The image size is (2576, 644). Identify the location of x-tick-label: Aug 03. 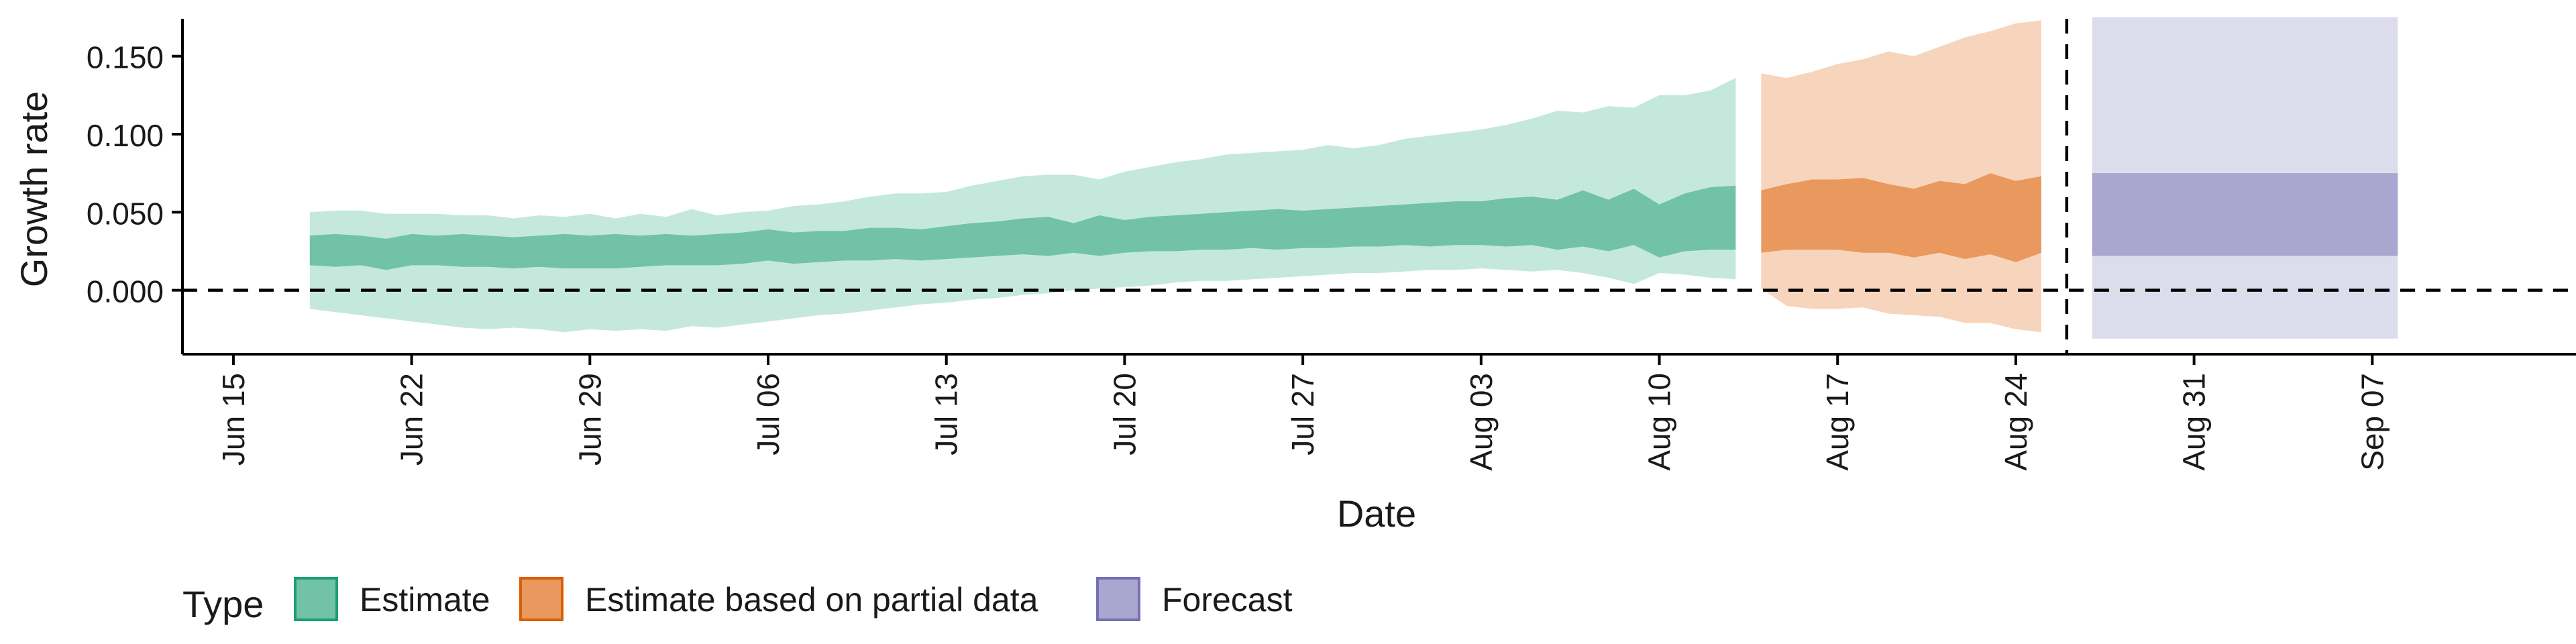
(1481, 422).